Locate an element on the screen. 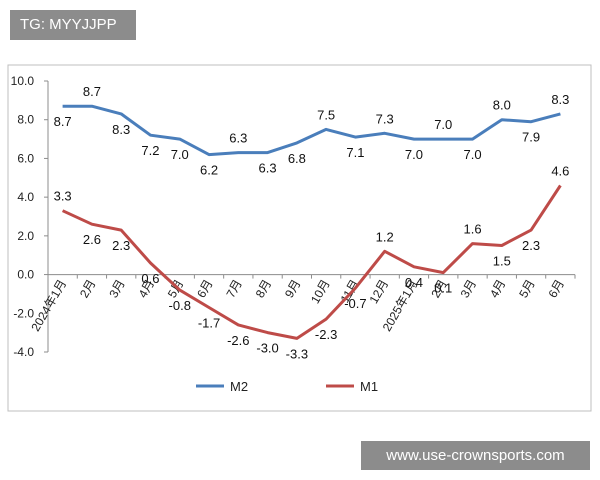 This screenshot has width=600, height=480. y-tick-label: 10.0 is located at coordinates (23, 81).